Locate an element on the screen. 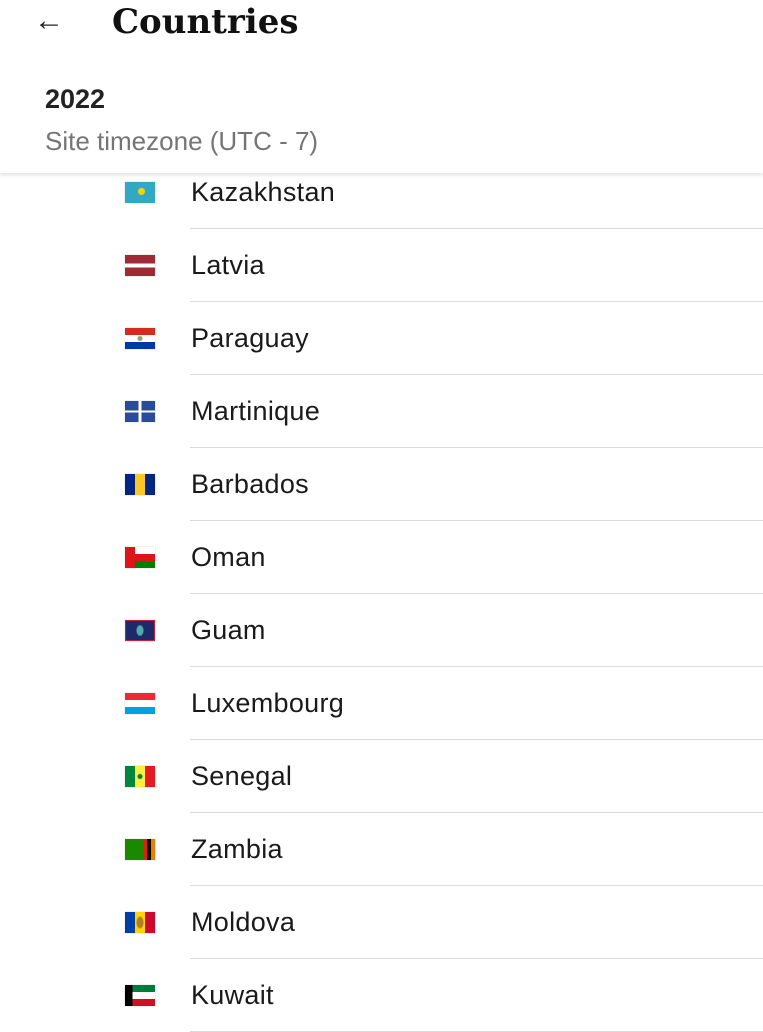  country-name: Oman is located at coordinates (228, 557).